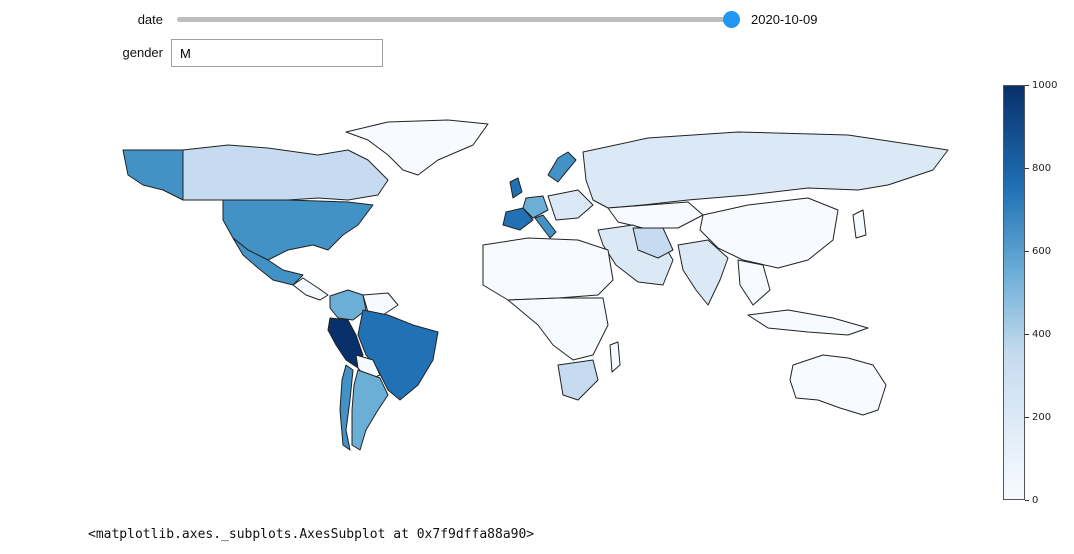  I want to click on france, so click(518, 219).